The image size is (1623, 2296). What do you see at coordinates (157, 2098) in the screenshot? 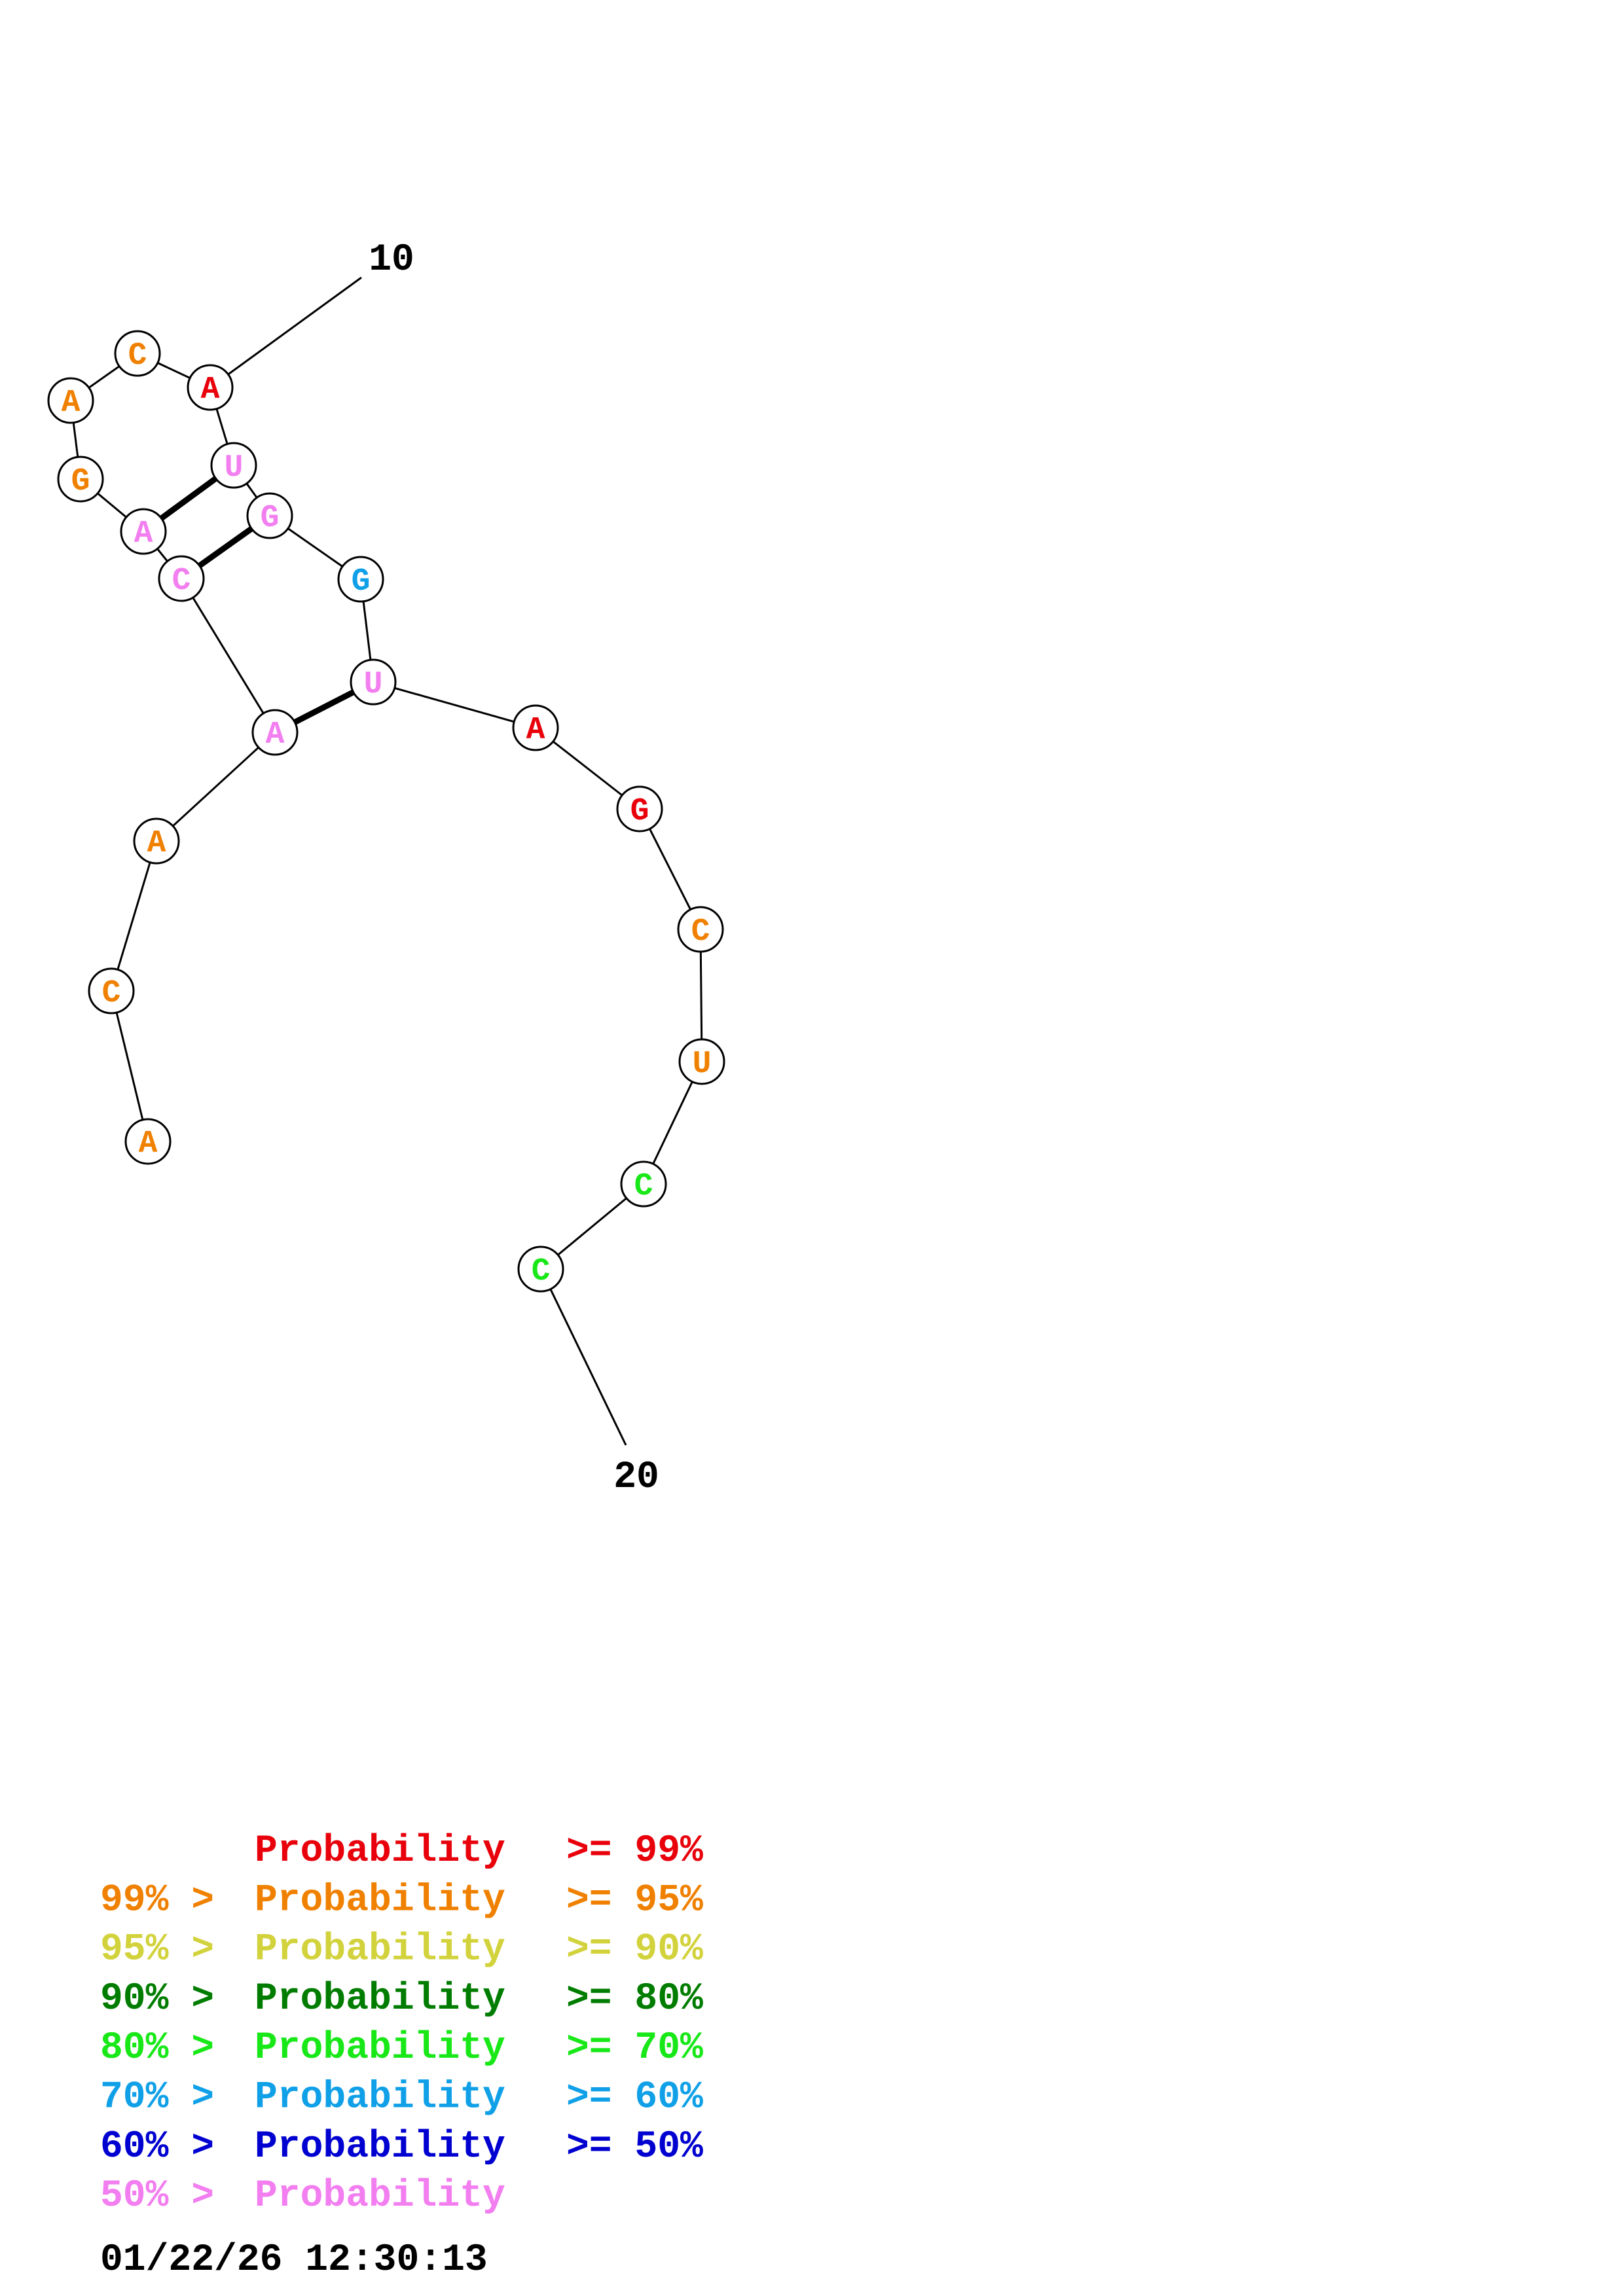
I see `legend-prefix: 70% >` at bounding box center [157, 2098].